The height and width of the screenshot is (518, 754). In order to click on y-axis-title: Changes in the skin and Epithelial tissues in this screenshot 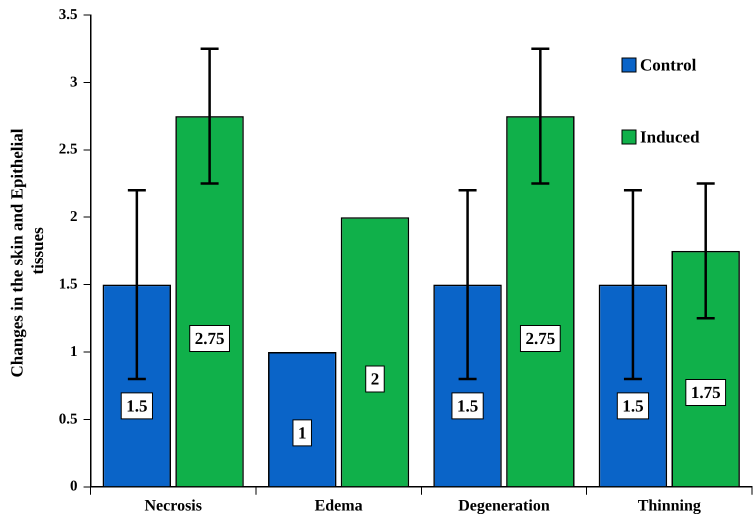, I will do `click(27, 251)`.